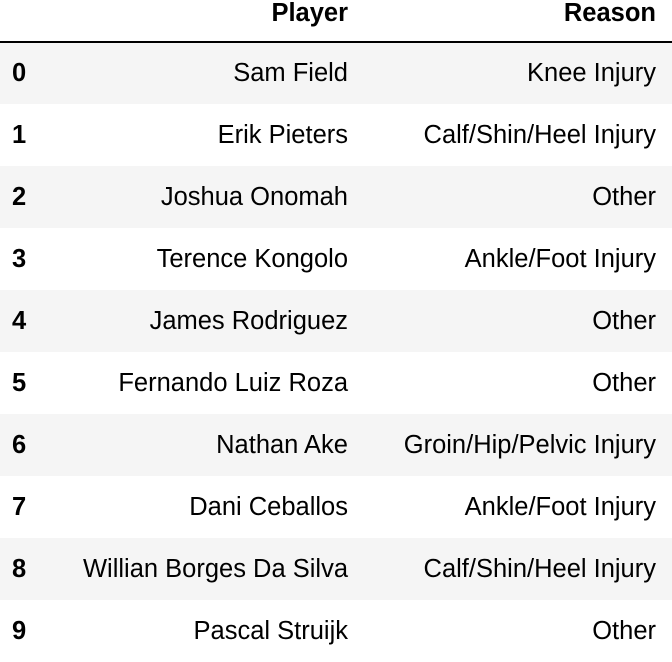 Image resolution: width=672 pixels, height=662 pixels. Describe the element at coordinates (19, 196) in the screenshot. I see `row-index: 2` at that location.